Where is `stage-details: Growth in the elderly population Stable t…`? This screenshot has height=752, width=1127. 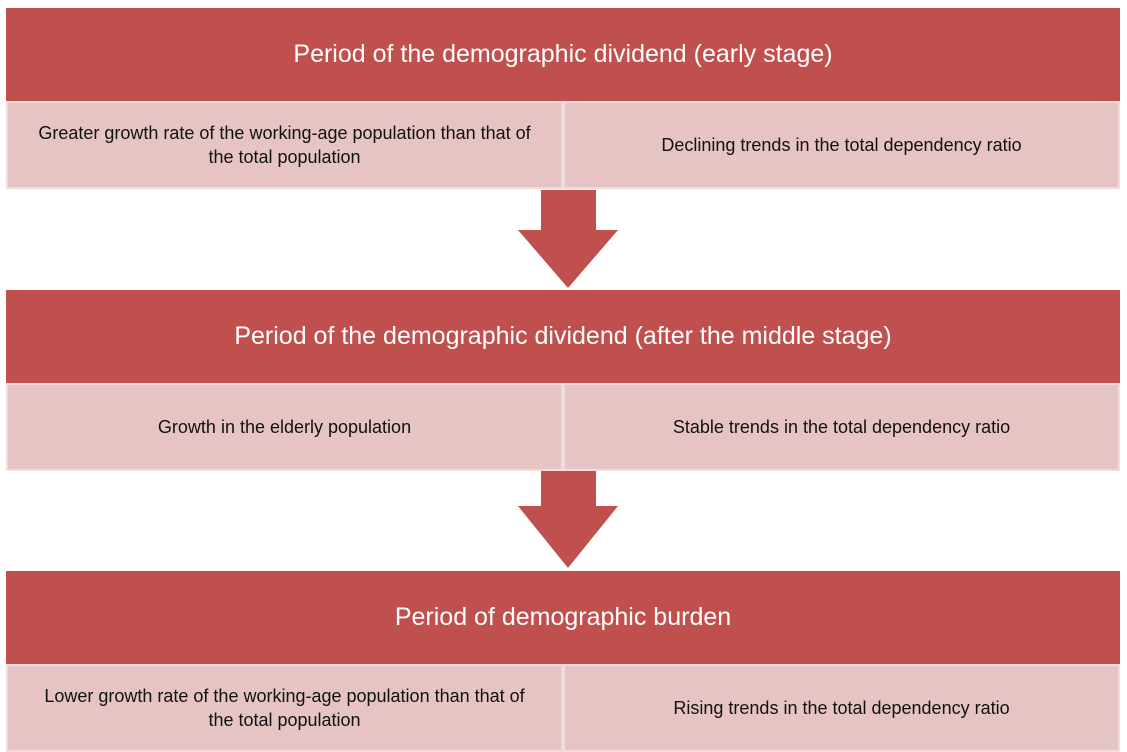
stage-details: Growth in the elderly population Stable t… is located at coordinates (563, 427).